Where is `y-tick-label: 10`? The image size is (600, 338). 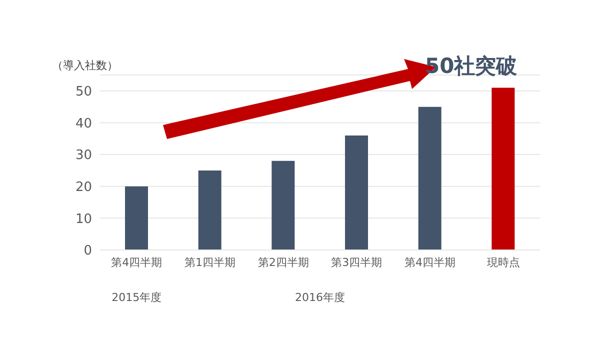 y-tick-label: 10 is located at coordinates (83, 219).